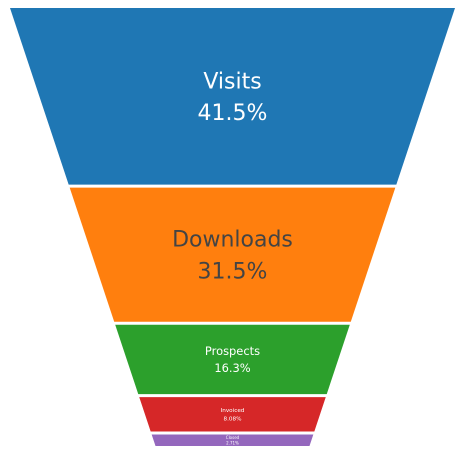 The image size is (468, 454). Describe the element at coordinates (233, 419) in the screenshot. I see `funnel-value-invoiced: 8.08%` at that location.